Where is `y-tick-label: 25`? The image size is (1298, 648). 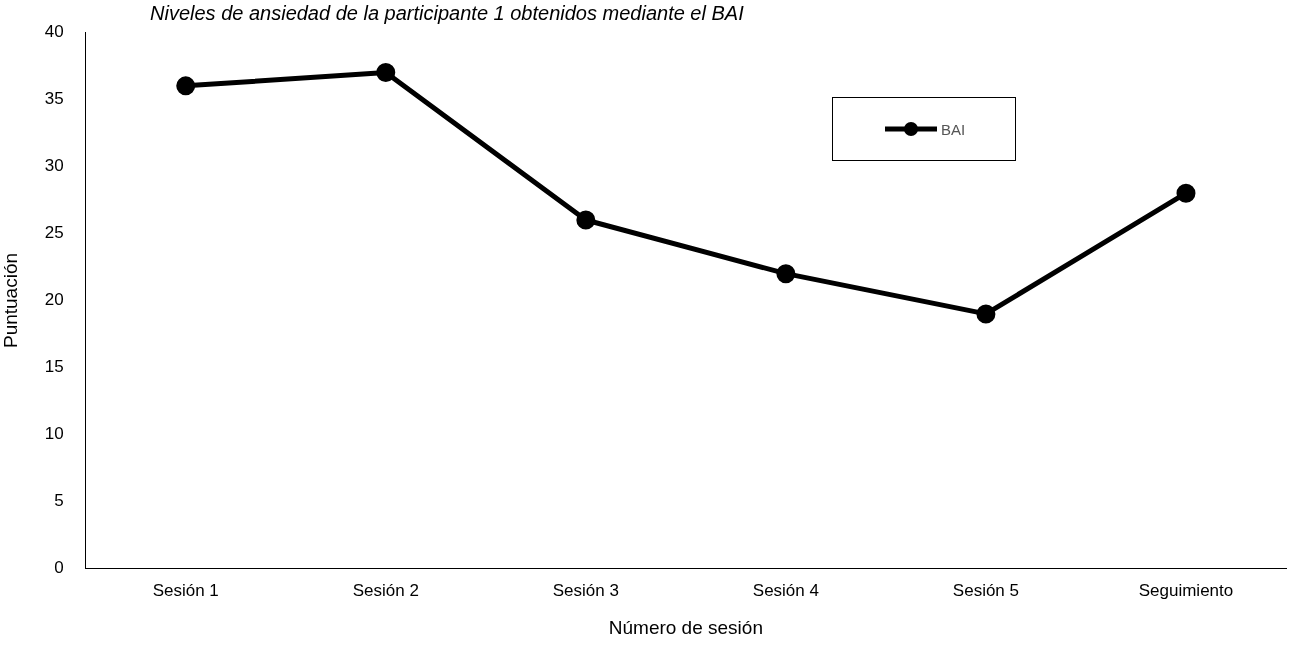
y-tick-label: 25 is located at coordinates (54, 233).